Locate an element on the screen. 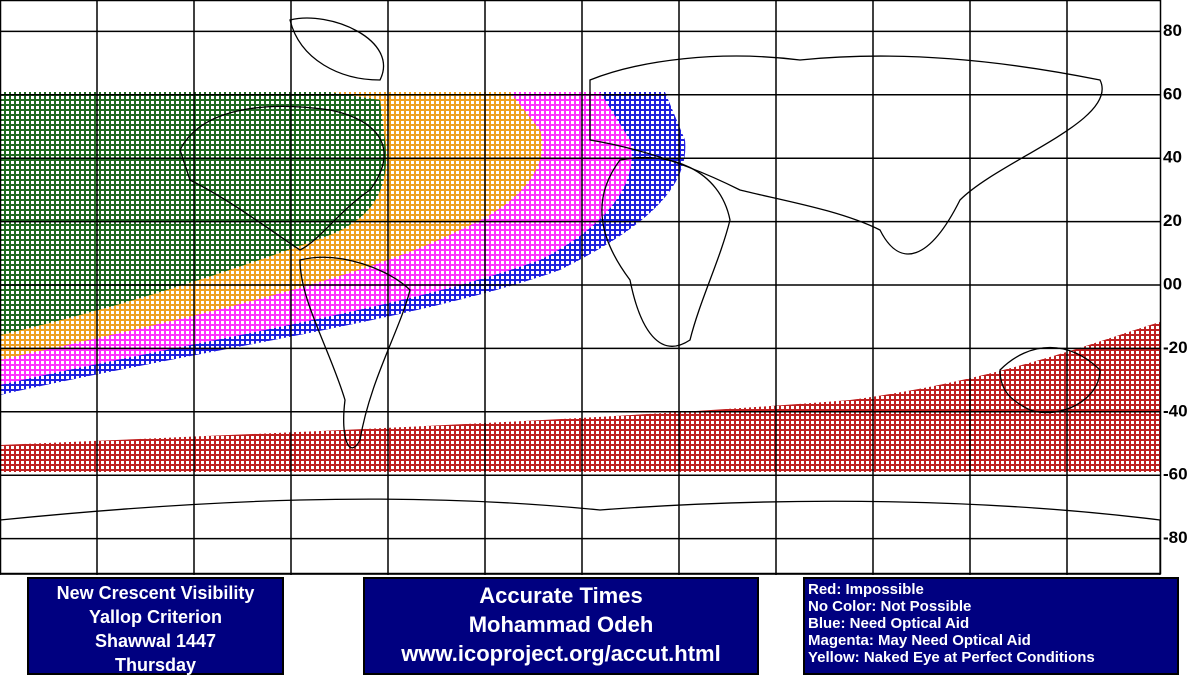  panel-line: Magenta: May Need Optical Aid is located at coordinates (919, 640).